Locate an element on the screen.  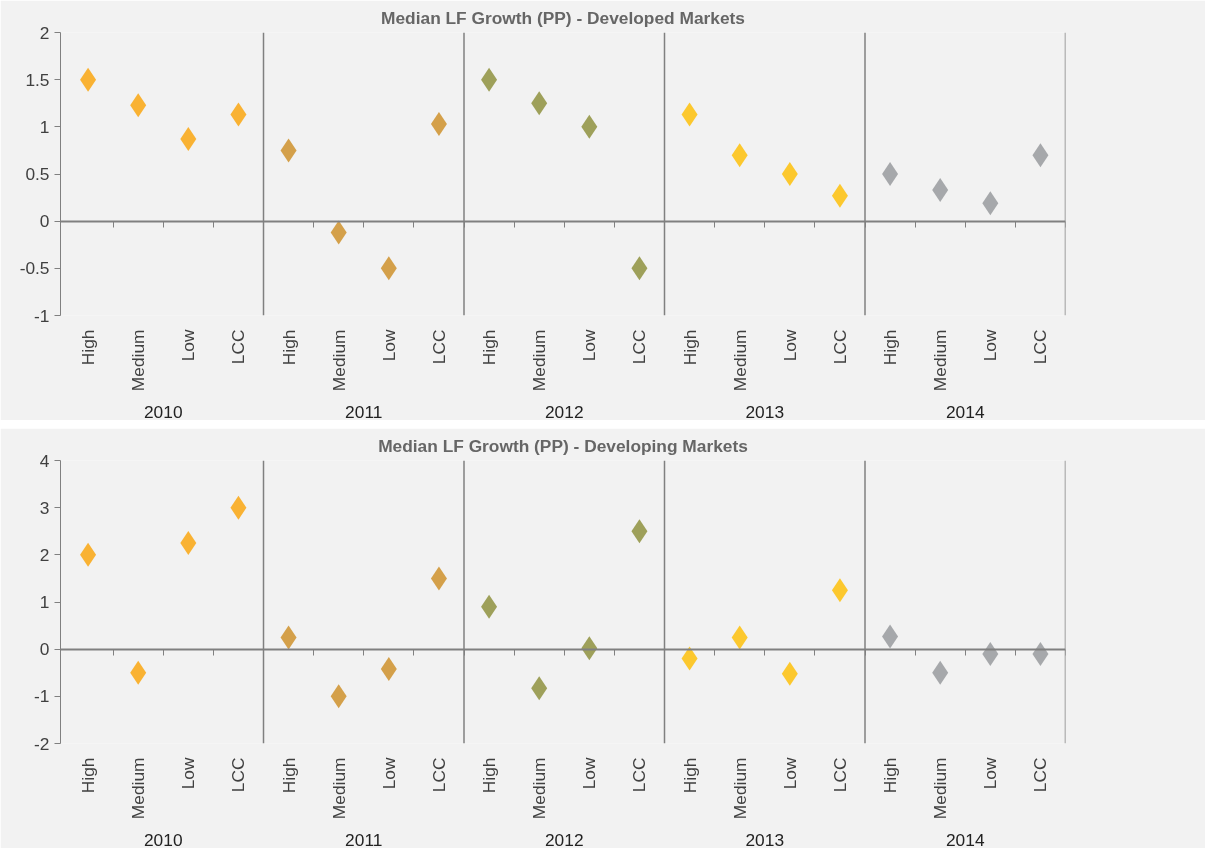
y-tick-label: -2 is located at coordinates (42, 743).